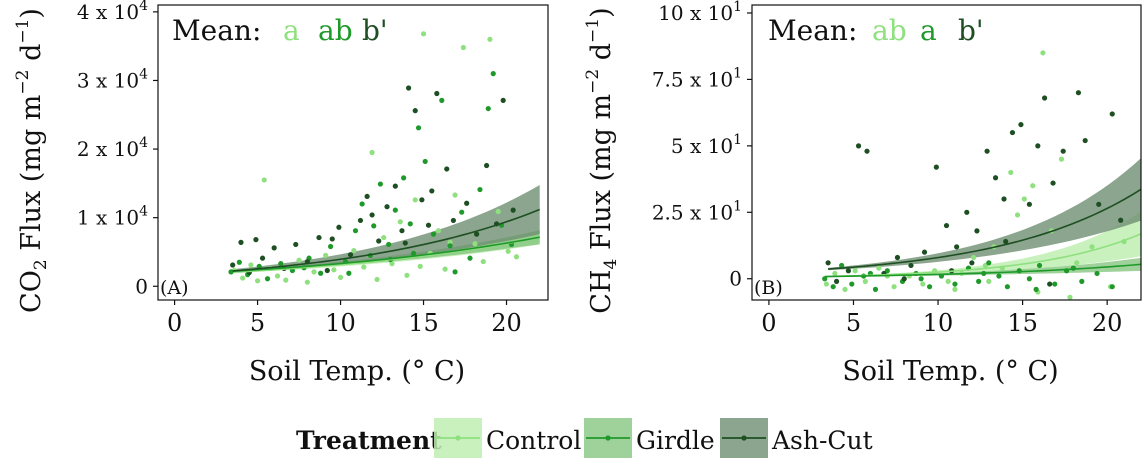  I want to click on panel-b-fit-line-ashcut, so click(985, 229).